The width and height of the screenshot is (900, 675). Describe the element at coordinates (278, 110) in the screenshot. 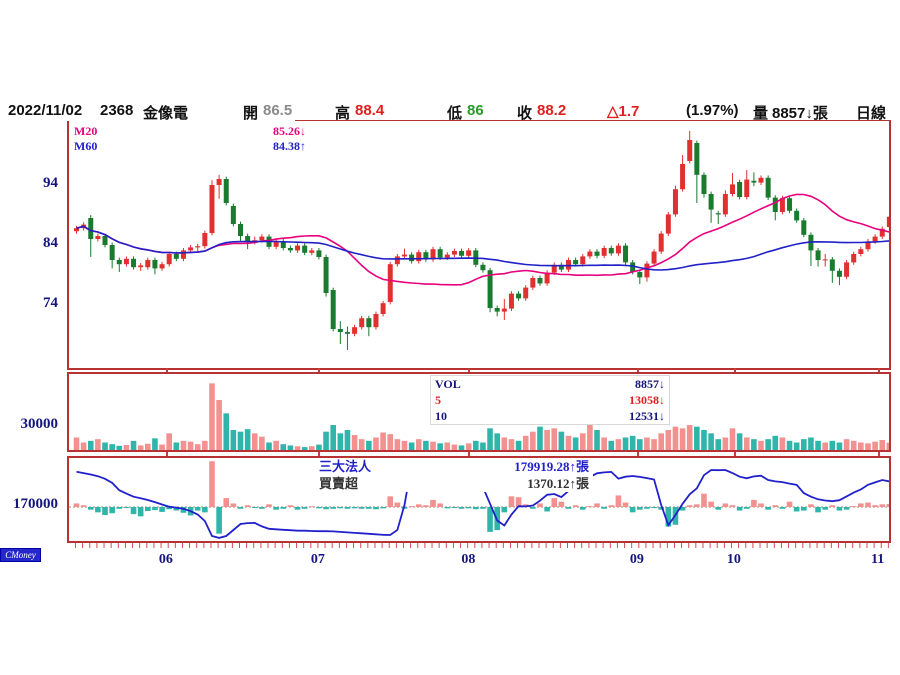

I see `open-value: 86.5` at that location.